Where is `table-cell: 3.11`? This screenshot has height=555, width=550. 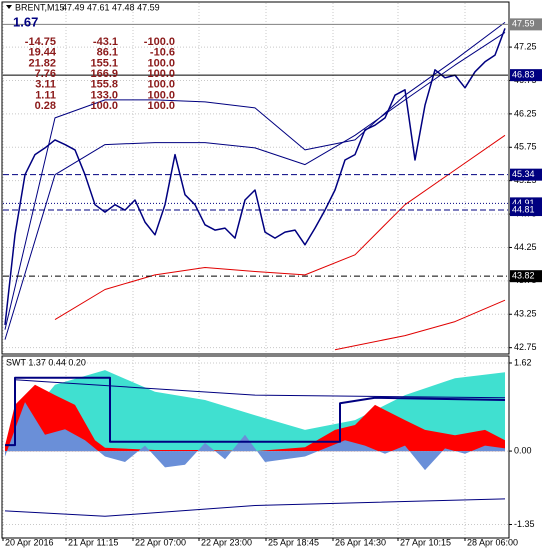 table-cell: 3.11 is located at coordinates (45, 85).